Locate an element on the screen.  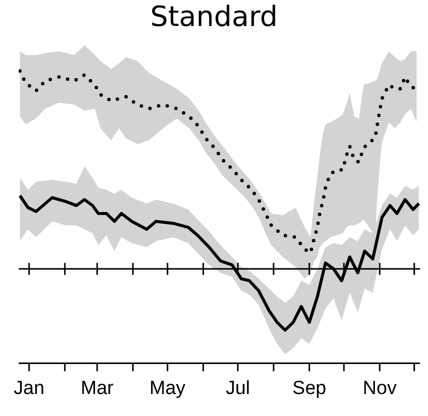
x-tick-label: Mar is located at coordinates (97, 388).